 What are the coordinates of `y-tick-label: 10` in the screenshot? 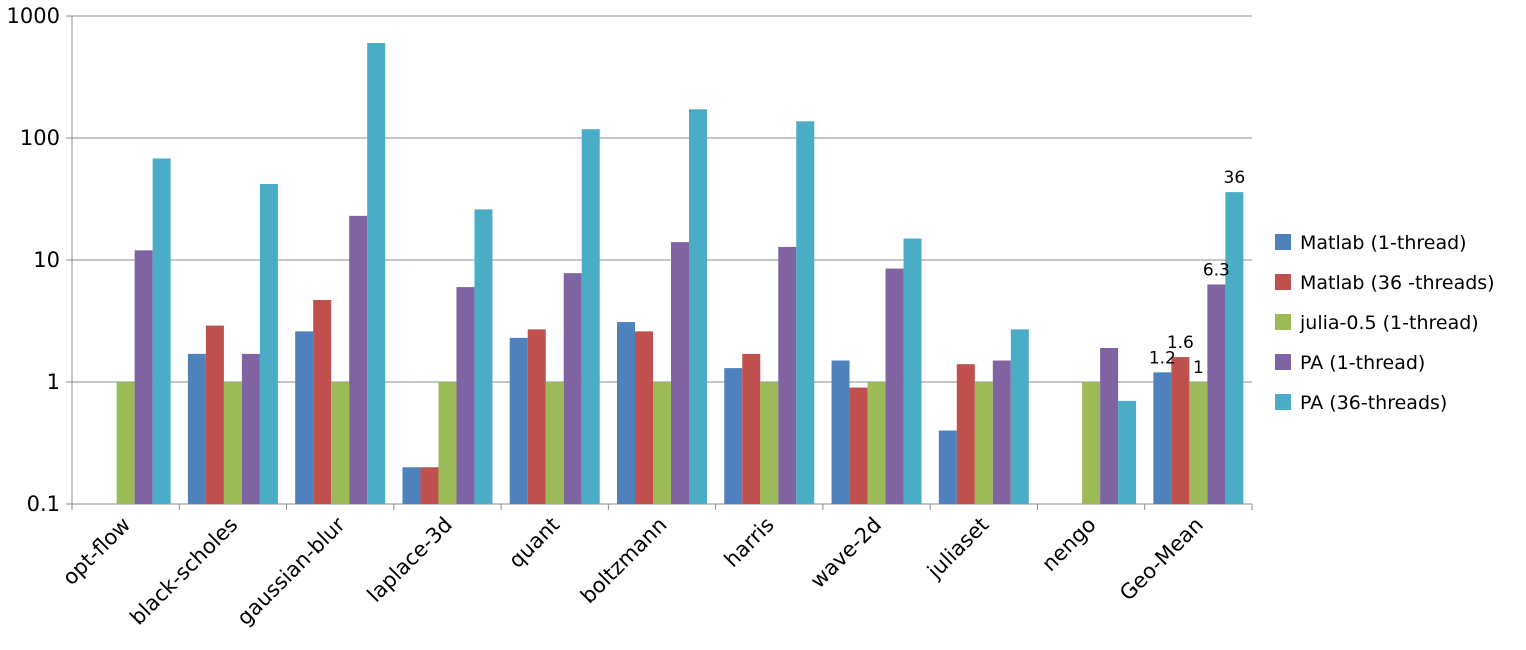 It's located at (46, 260).